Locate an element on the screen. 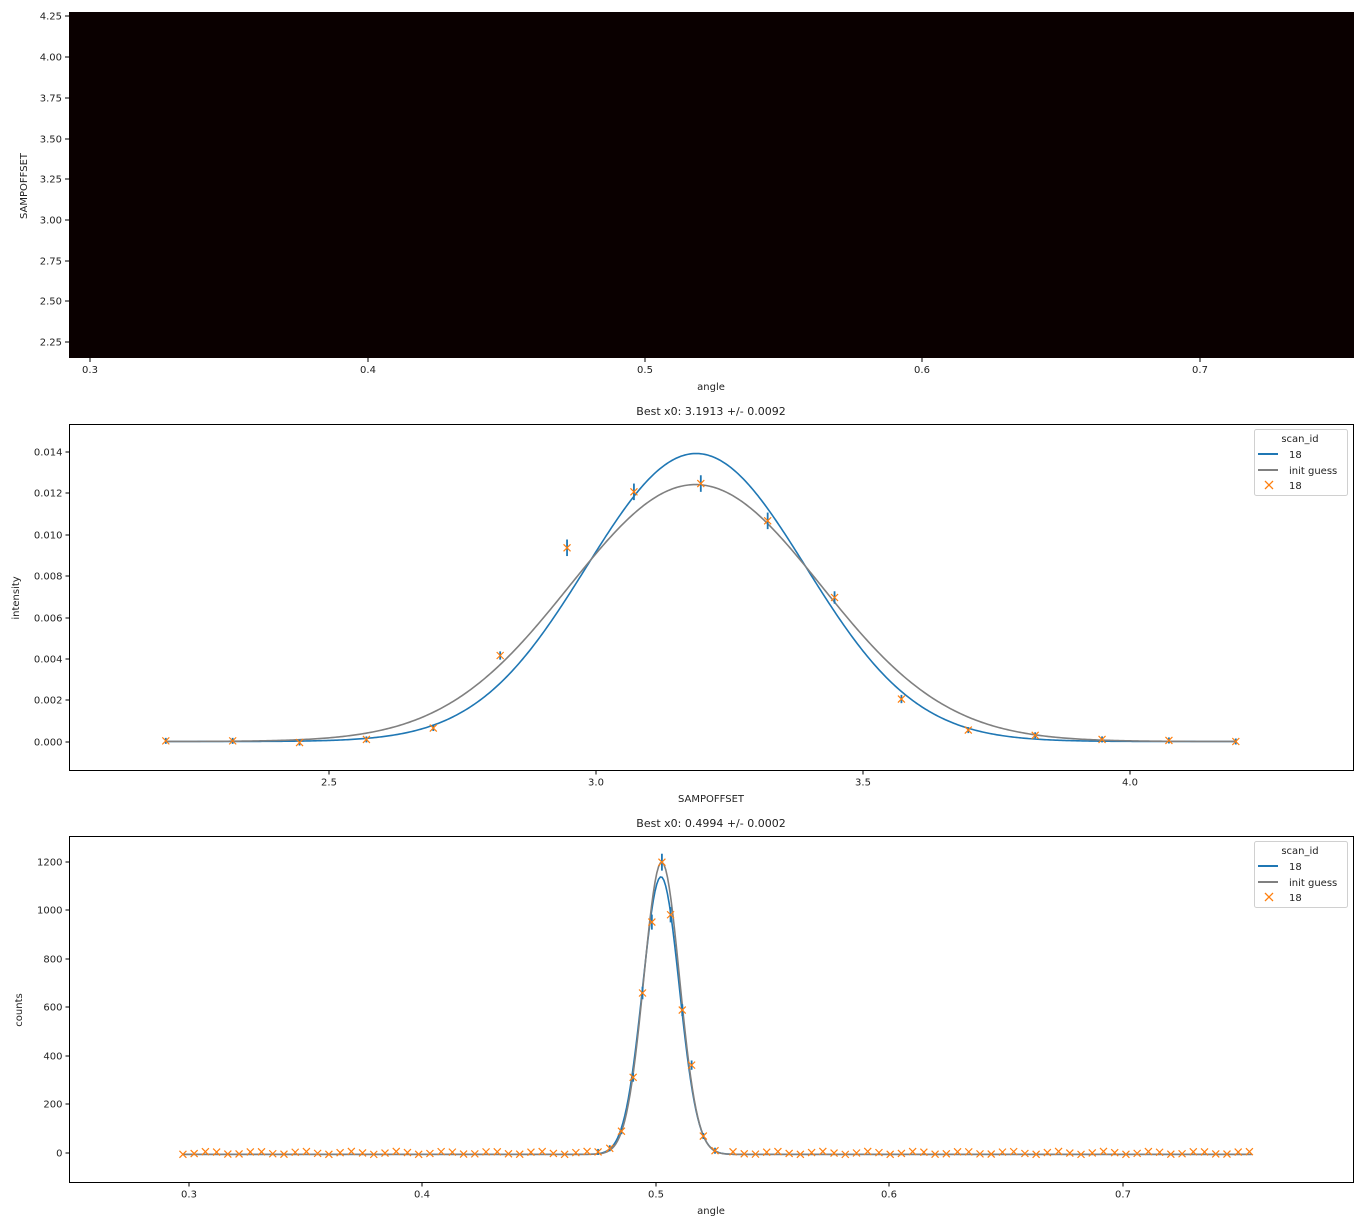 This screenshot has height=1229, width=1365. y-tick-label: 0.000 is located at coordinates (48, 743).